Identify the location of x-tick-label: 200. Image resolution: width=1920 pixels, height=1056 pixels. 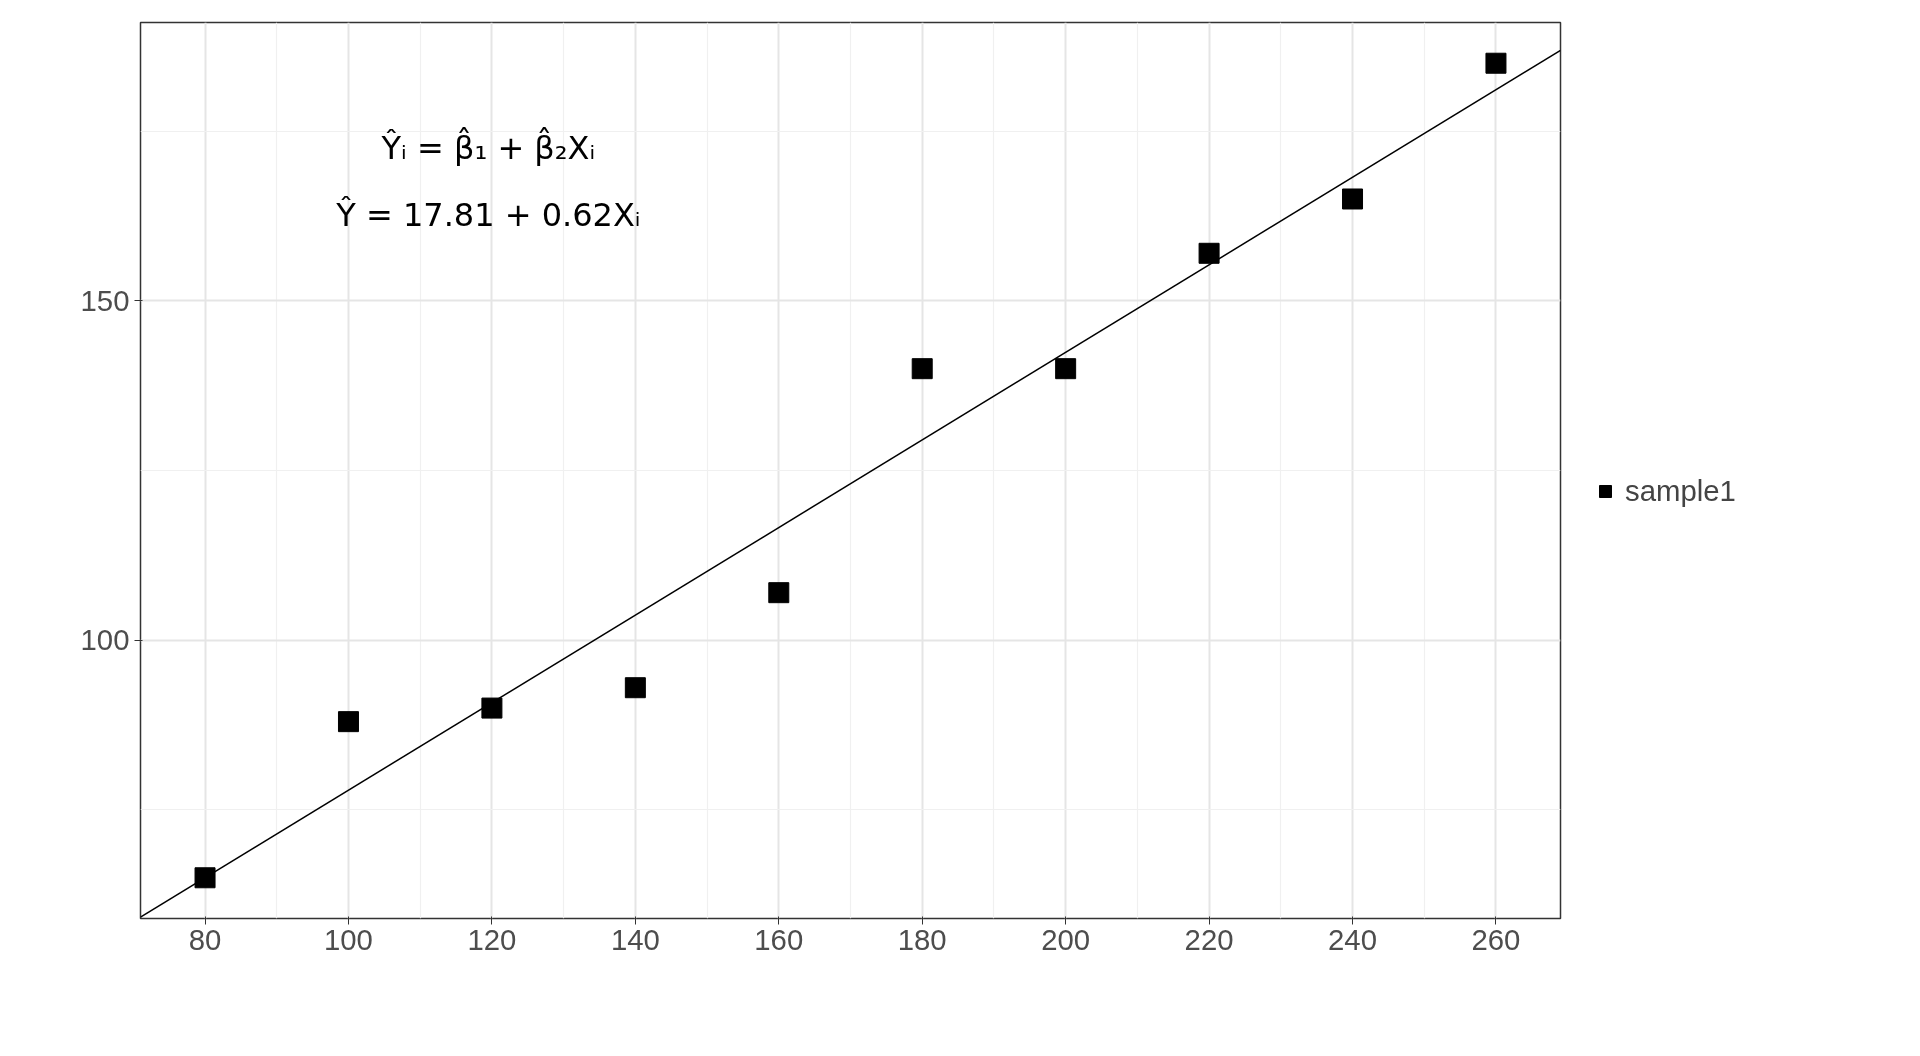
(1066, 939).